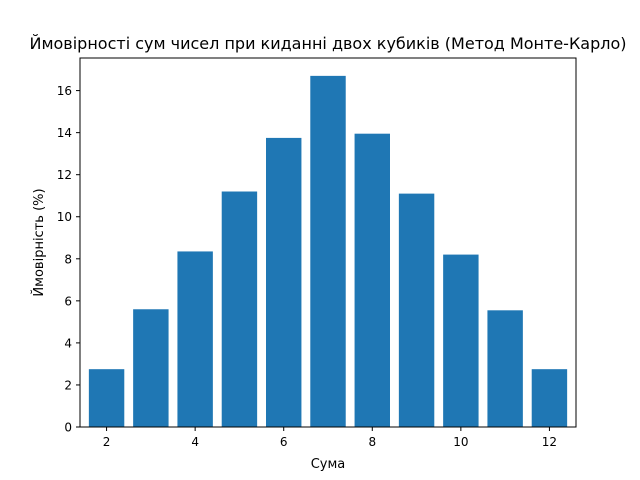  What do you see at coordinates (195, 442) in the screenshot?
I see `x-tick-label: 4` at bounding box center [195, 442].